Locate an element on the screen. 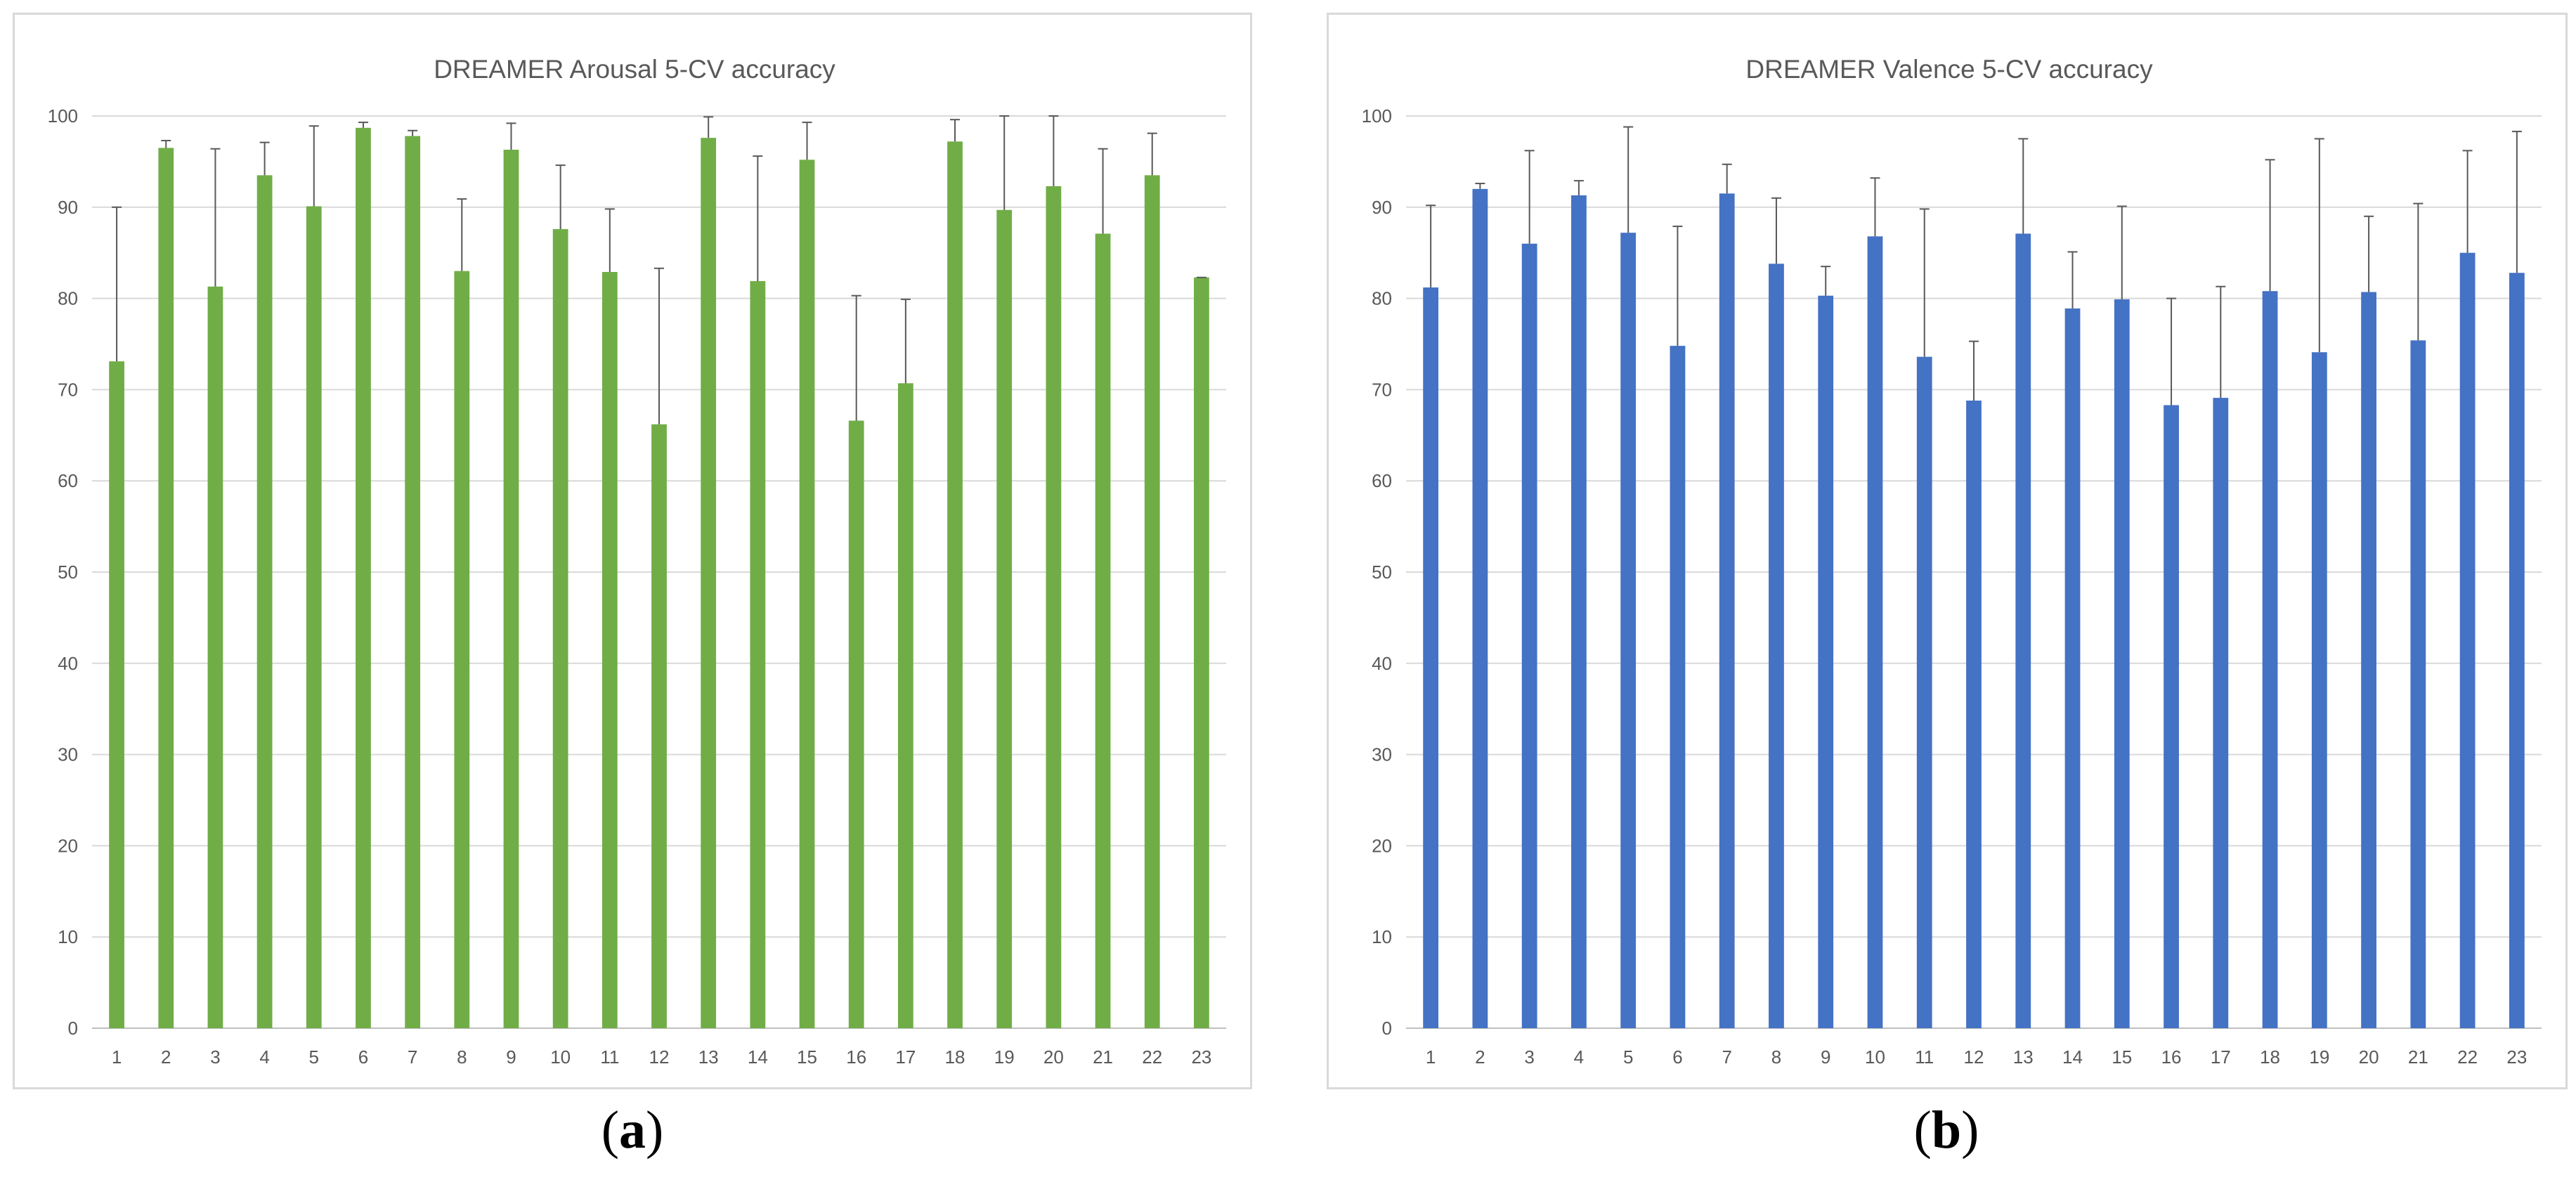  arousal-xtick-label: 20 is located at coordinates (1053, 1057).